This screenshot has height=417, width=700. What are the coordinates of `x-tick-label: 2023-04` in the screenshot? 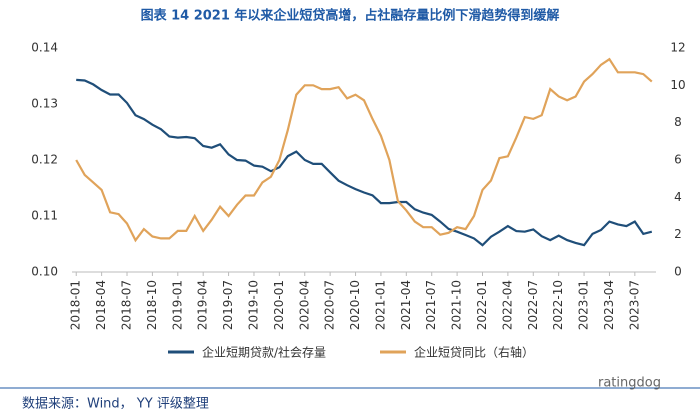 It's located at (609, 305).